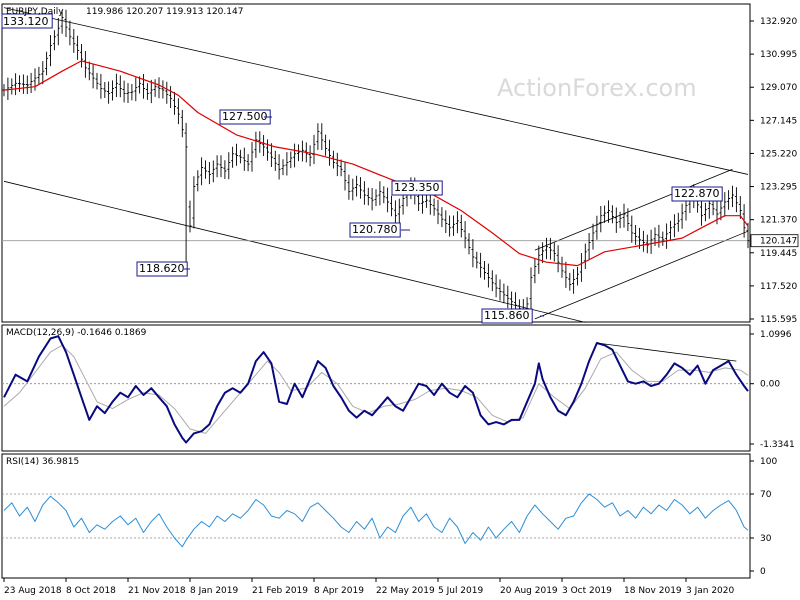 This screenshot has width=800, height=600. Describe the element at coordinates (766, 495) in the screenshot. I see `rsi-tick-label: 70` at that location.